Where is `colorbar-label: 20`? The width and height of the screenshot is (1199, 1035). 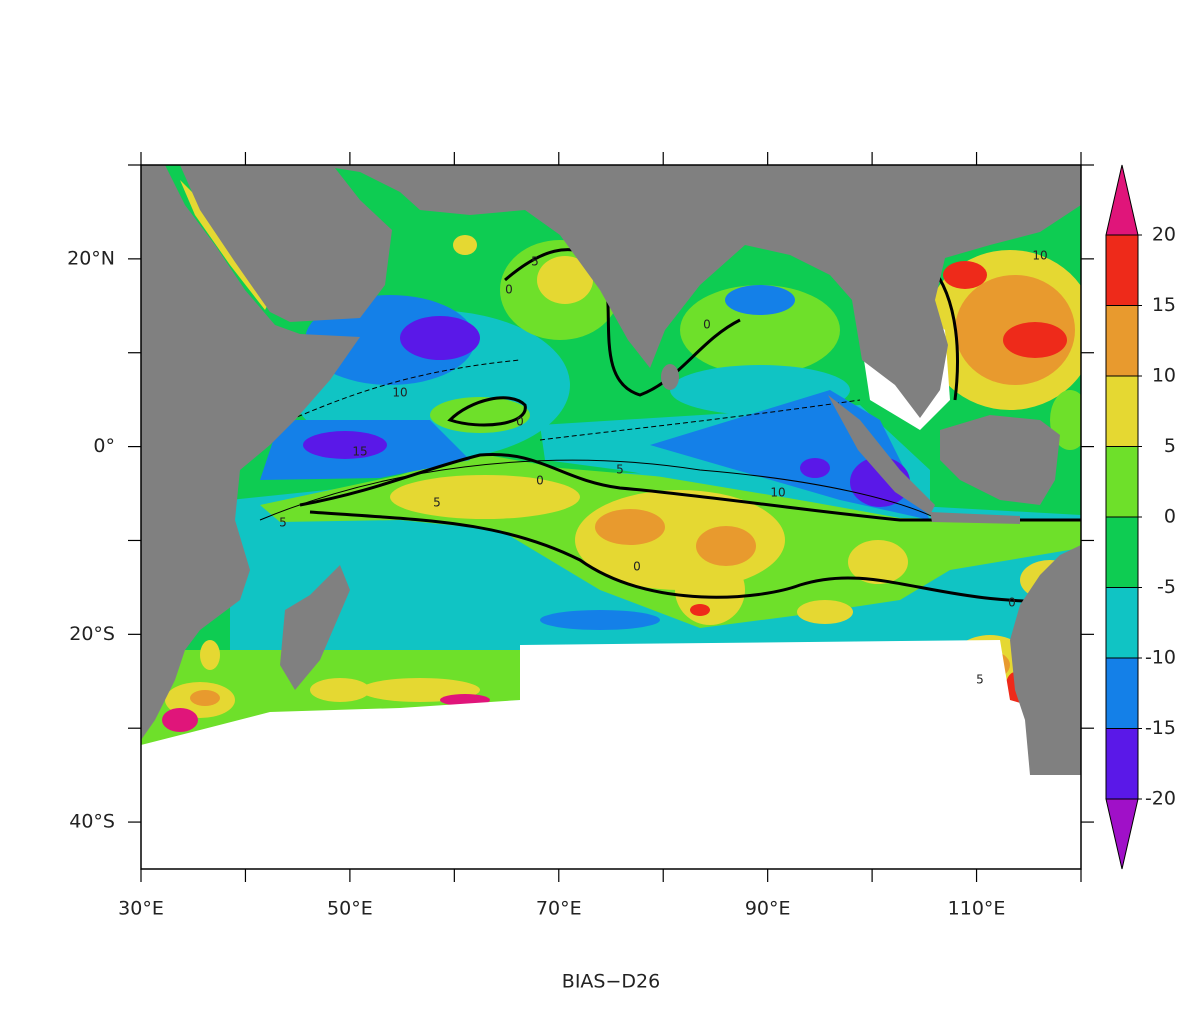 colorbar-label: 20 is located at coordinates (1164, 235).